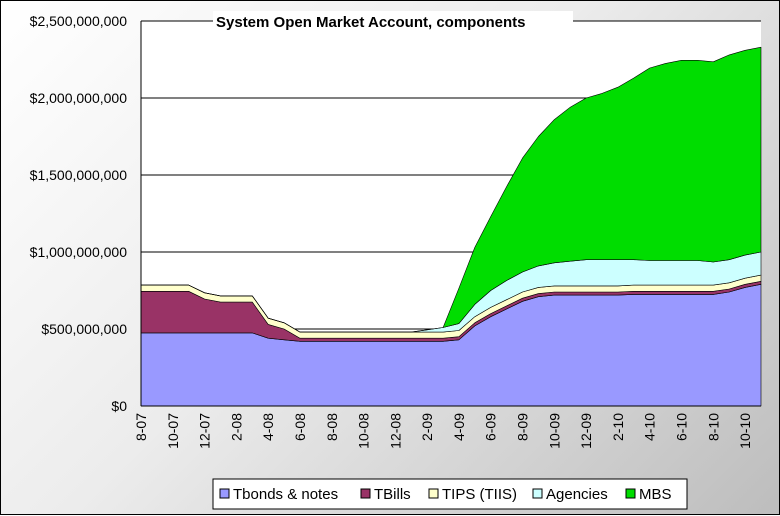  I want to click on x-tick-label: 2-10, so click(618, 427).